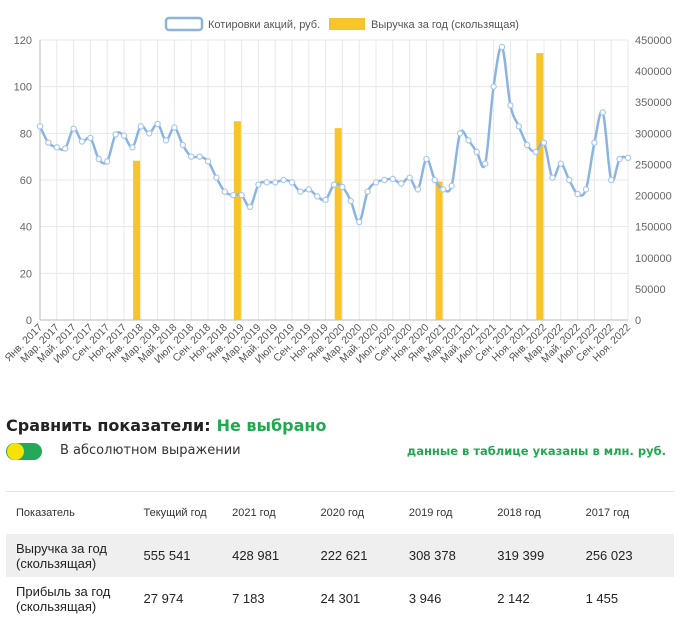 The height and width of the screenshot is (620, 680). What do you see at coordinates (653, 259) in the screenshot?
I see `y-right-tick-label: 100000` at bounding box center [653, 259].